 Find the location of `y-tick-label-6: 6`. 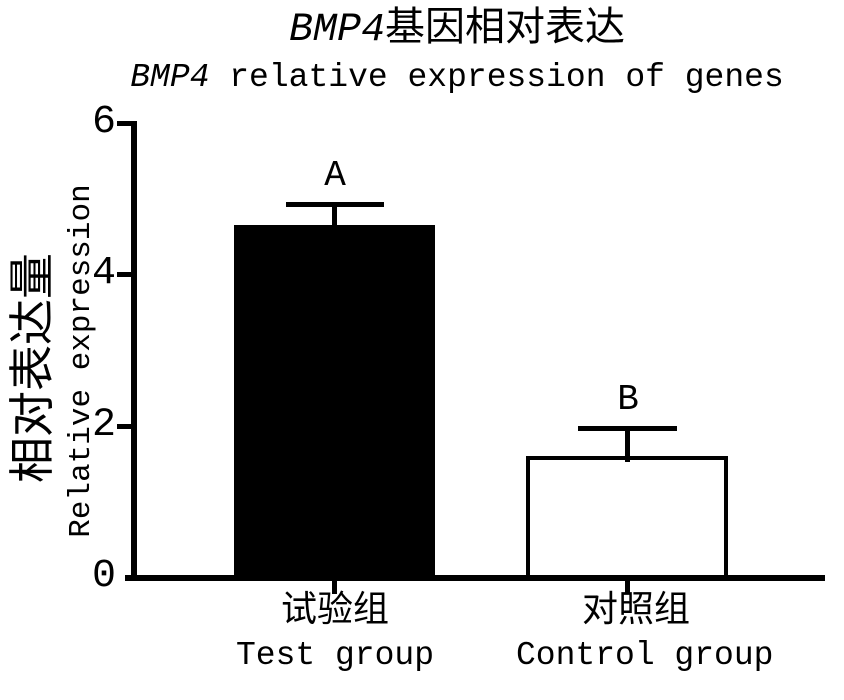

y-tick-label-6: 6 is located at coordinates (103, 122).